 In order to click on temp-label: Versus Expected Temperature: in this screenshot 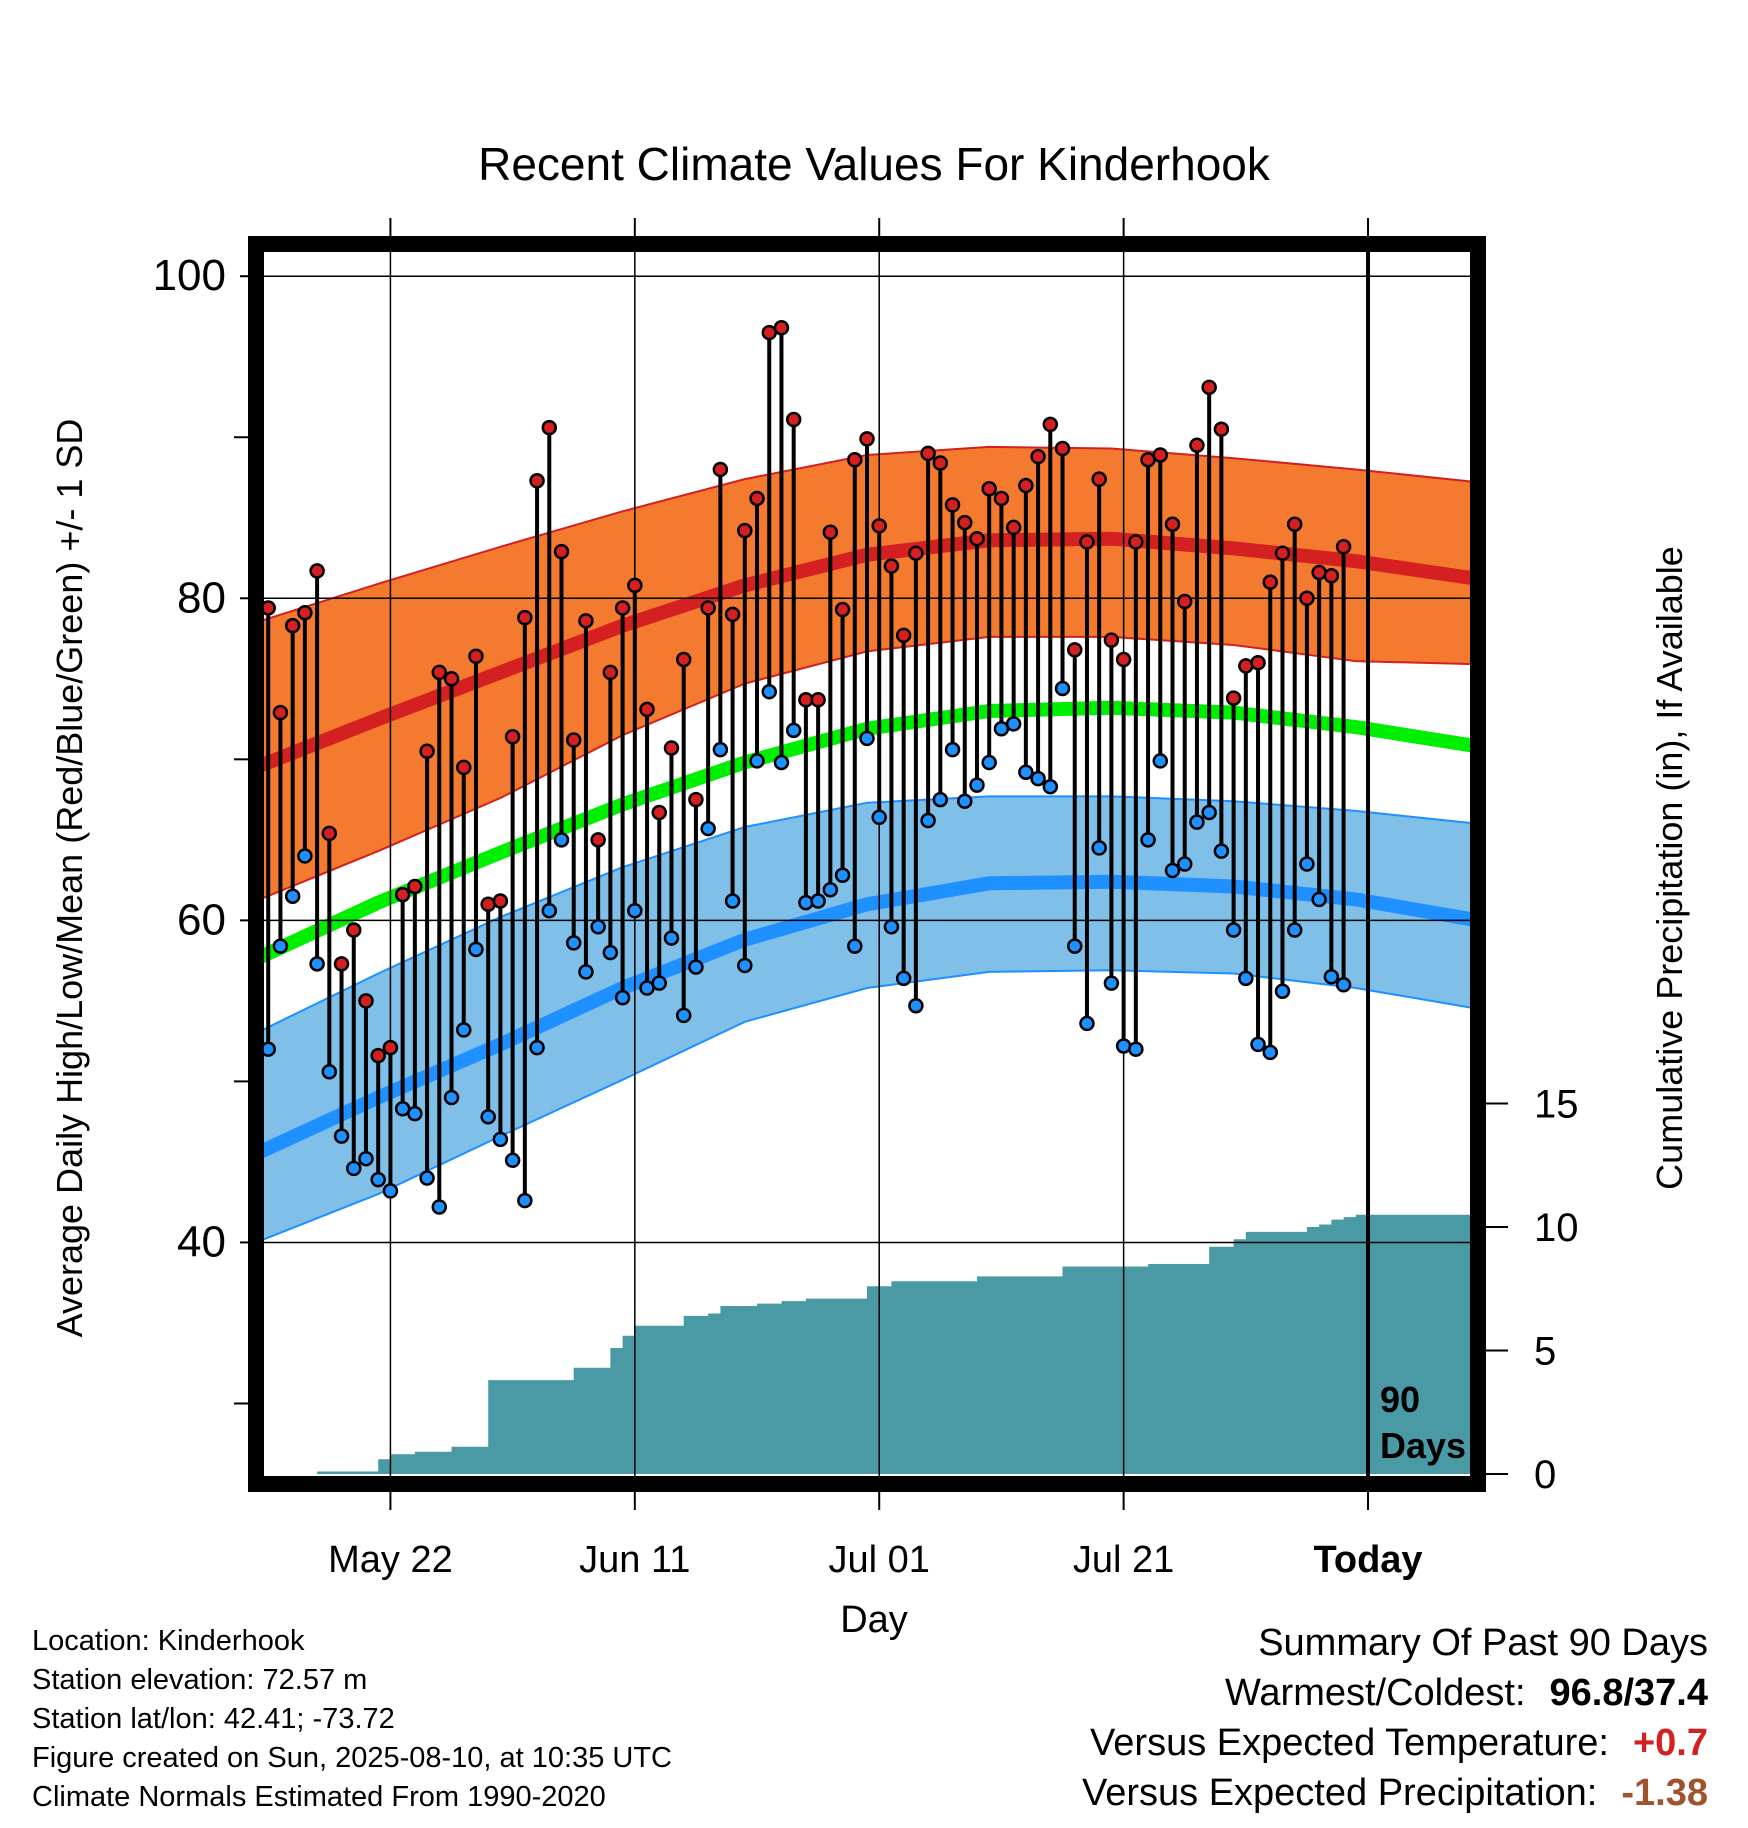, I will do `click(1349, 1743)`.